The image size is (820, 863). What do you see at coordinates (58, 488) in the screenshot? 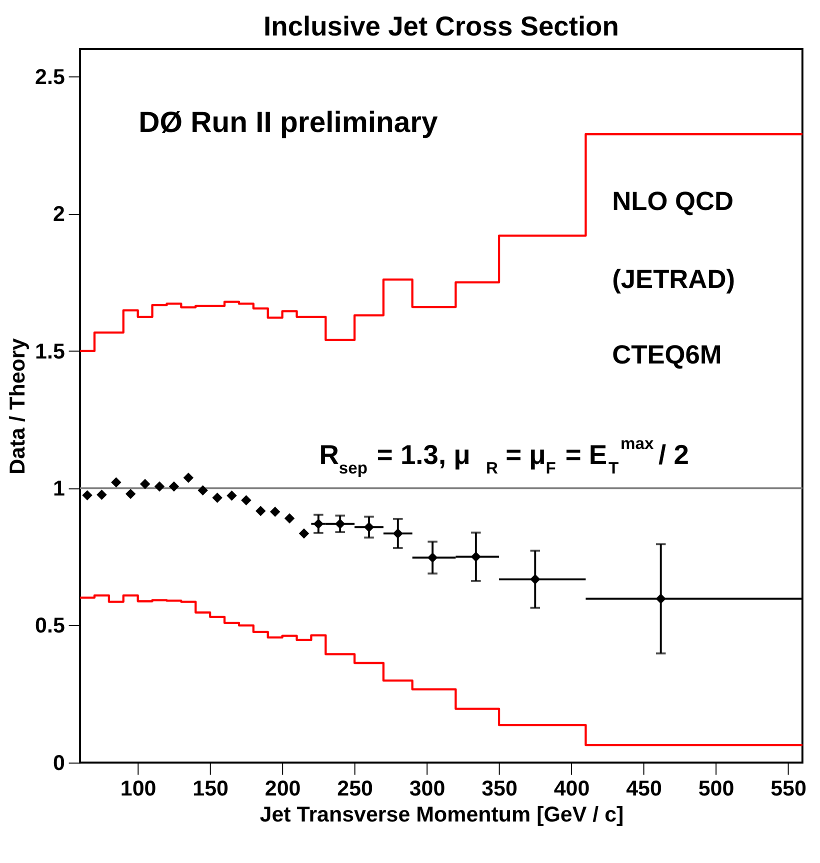
I see `y-tick-label: 1` at bounding box center [58, 488].